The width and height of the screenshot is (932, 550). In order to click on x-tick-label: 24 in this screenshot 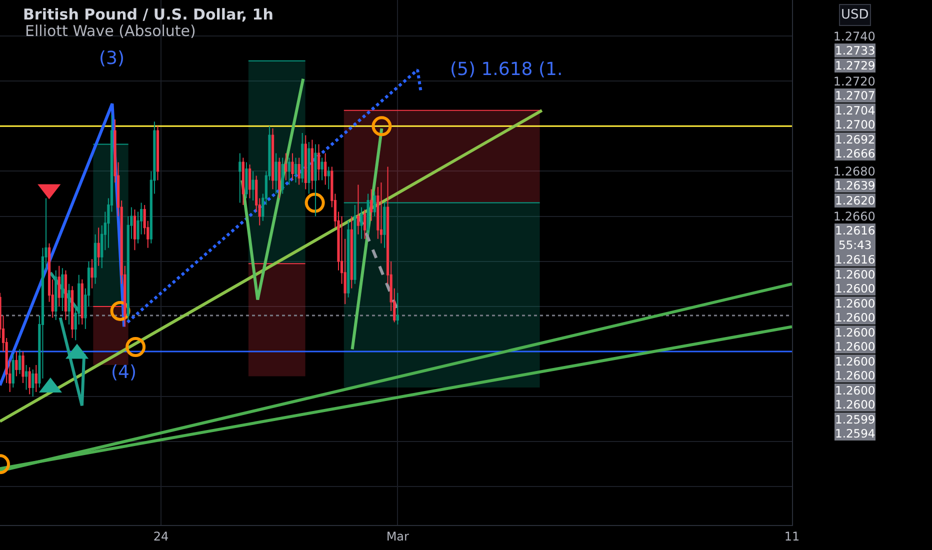, I will do `click(161, 536)`.